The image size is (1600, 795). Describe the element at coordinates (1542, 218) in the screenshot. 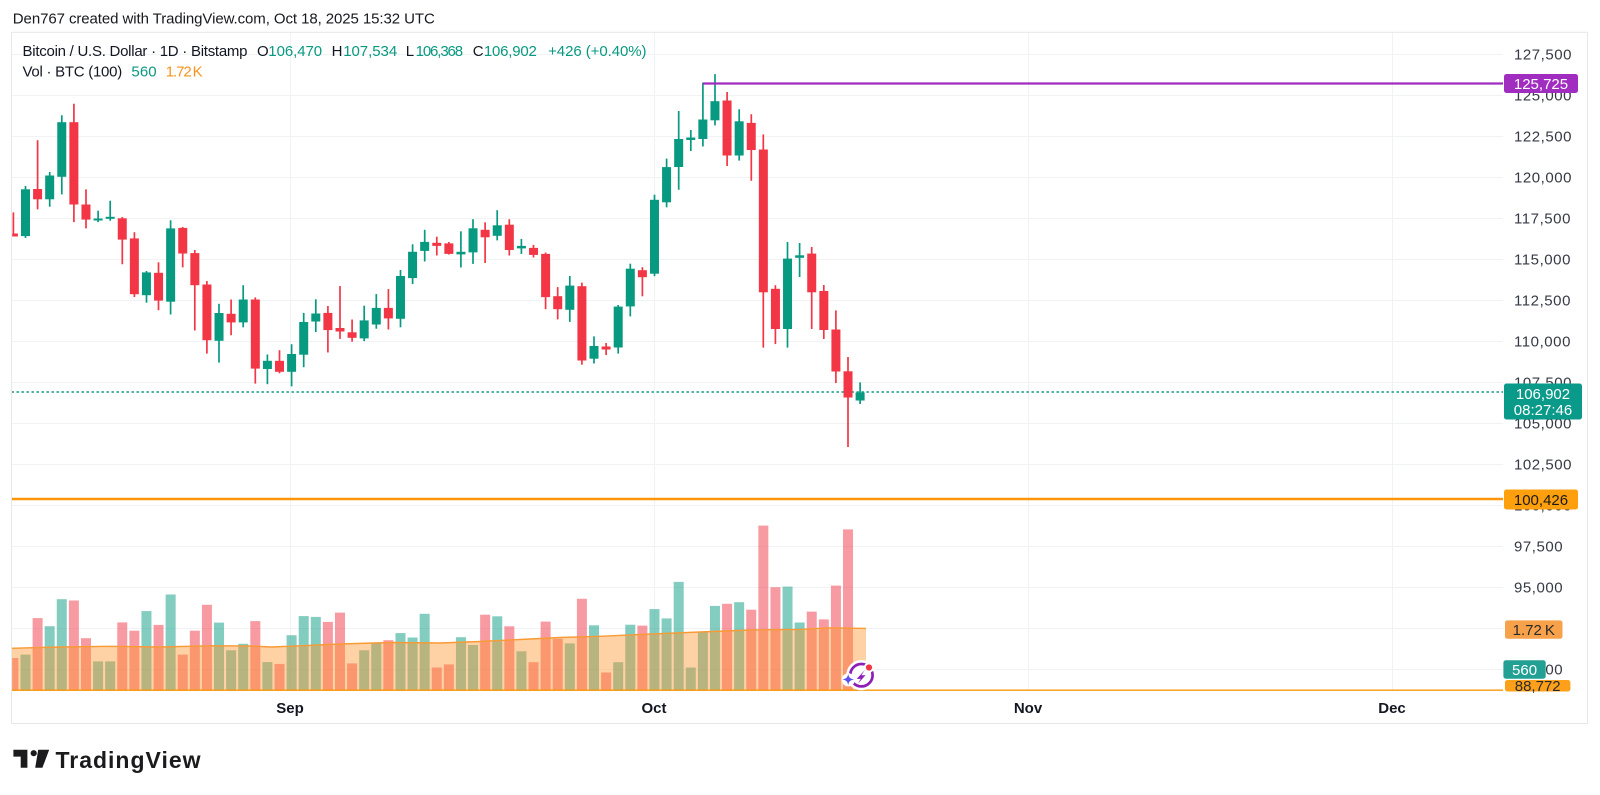

I see `svg-text: 117,500` at that location.